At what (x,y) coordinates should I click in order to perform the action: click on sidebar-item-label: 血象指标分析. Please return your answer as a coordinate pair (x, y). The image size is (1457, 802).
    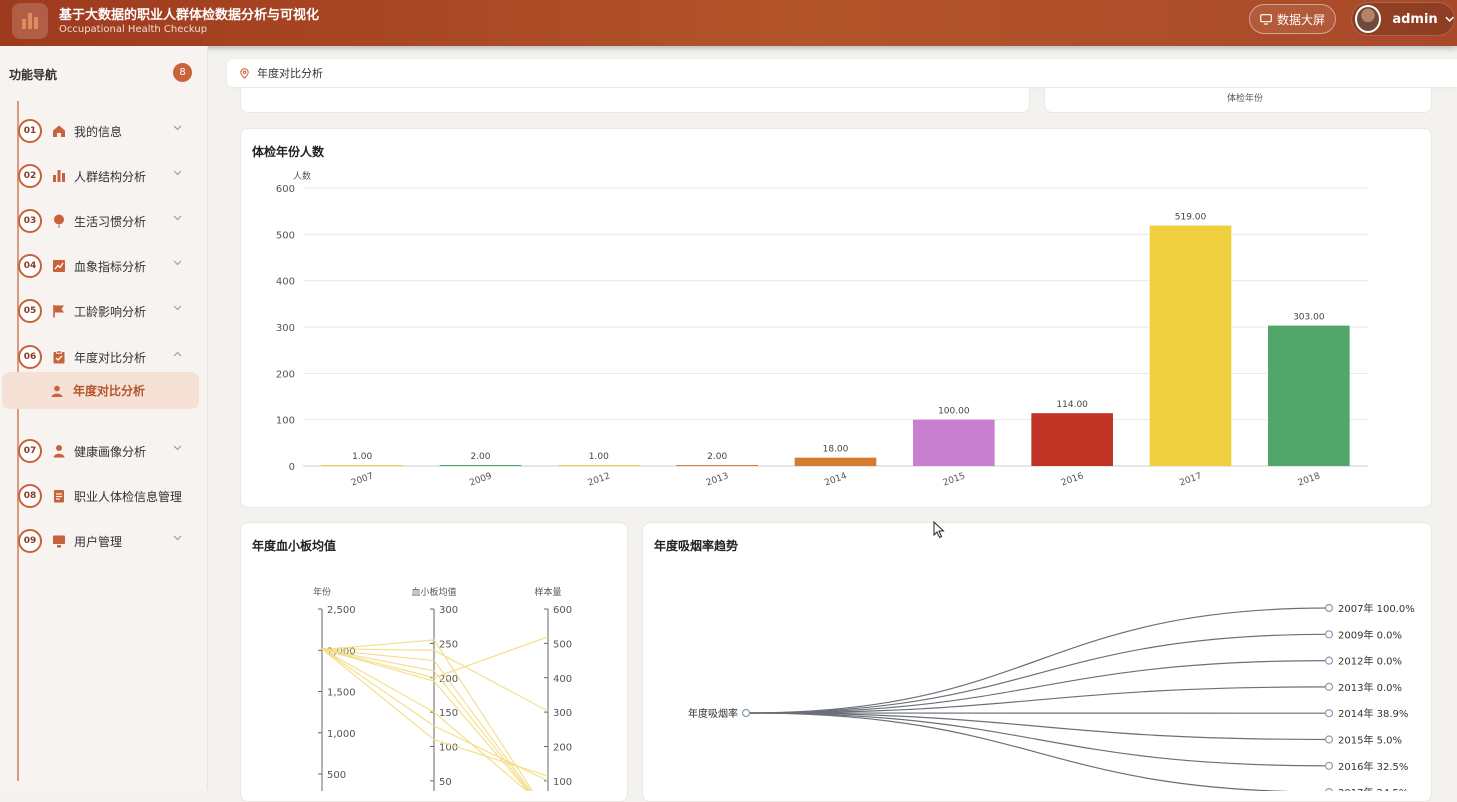
    Looking at the image, I should click on (110, 266).